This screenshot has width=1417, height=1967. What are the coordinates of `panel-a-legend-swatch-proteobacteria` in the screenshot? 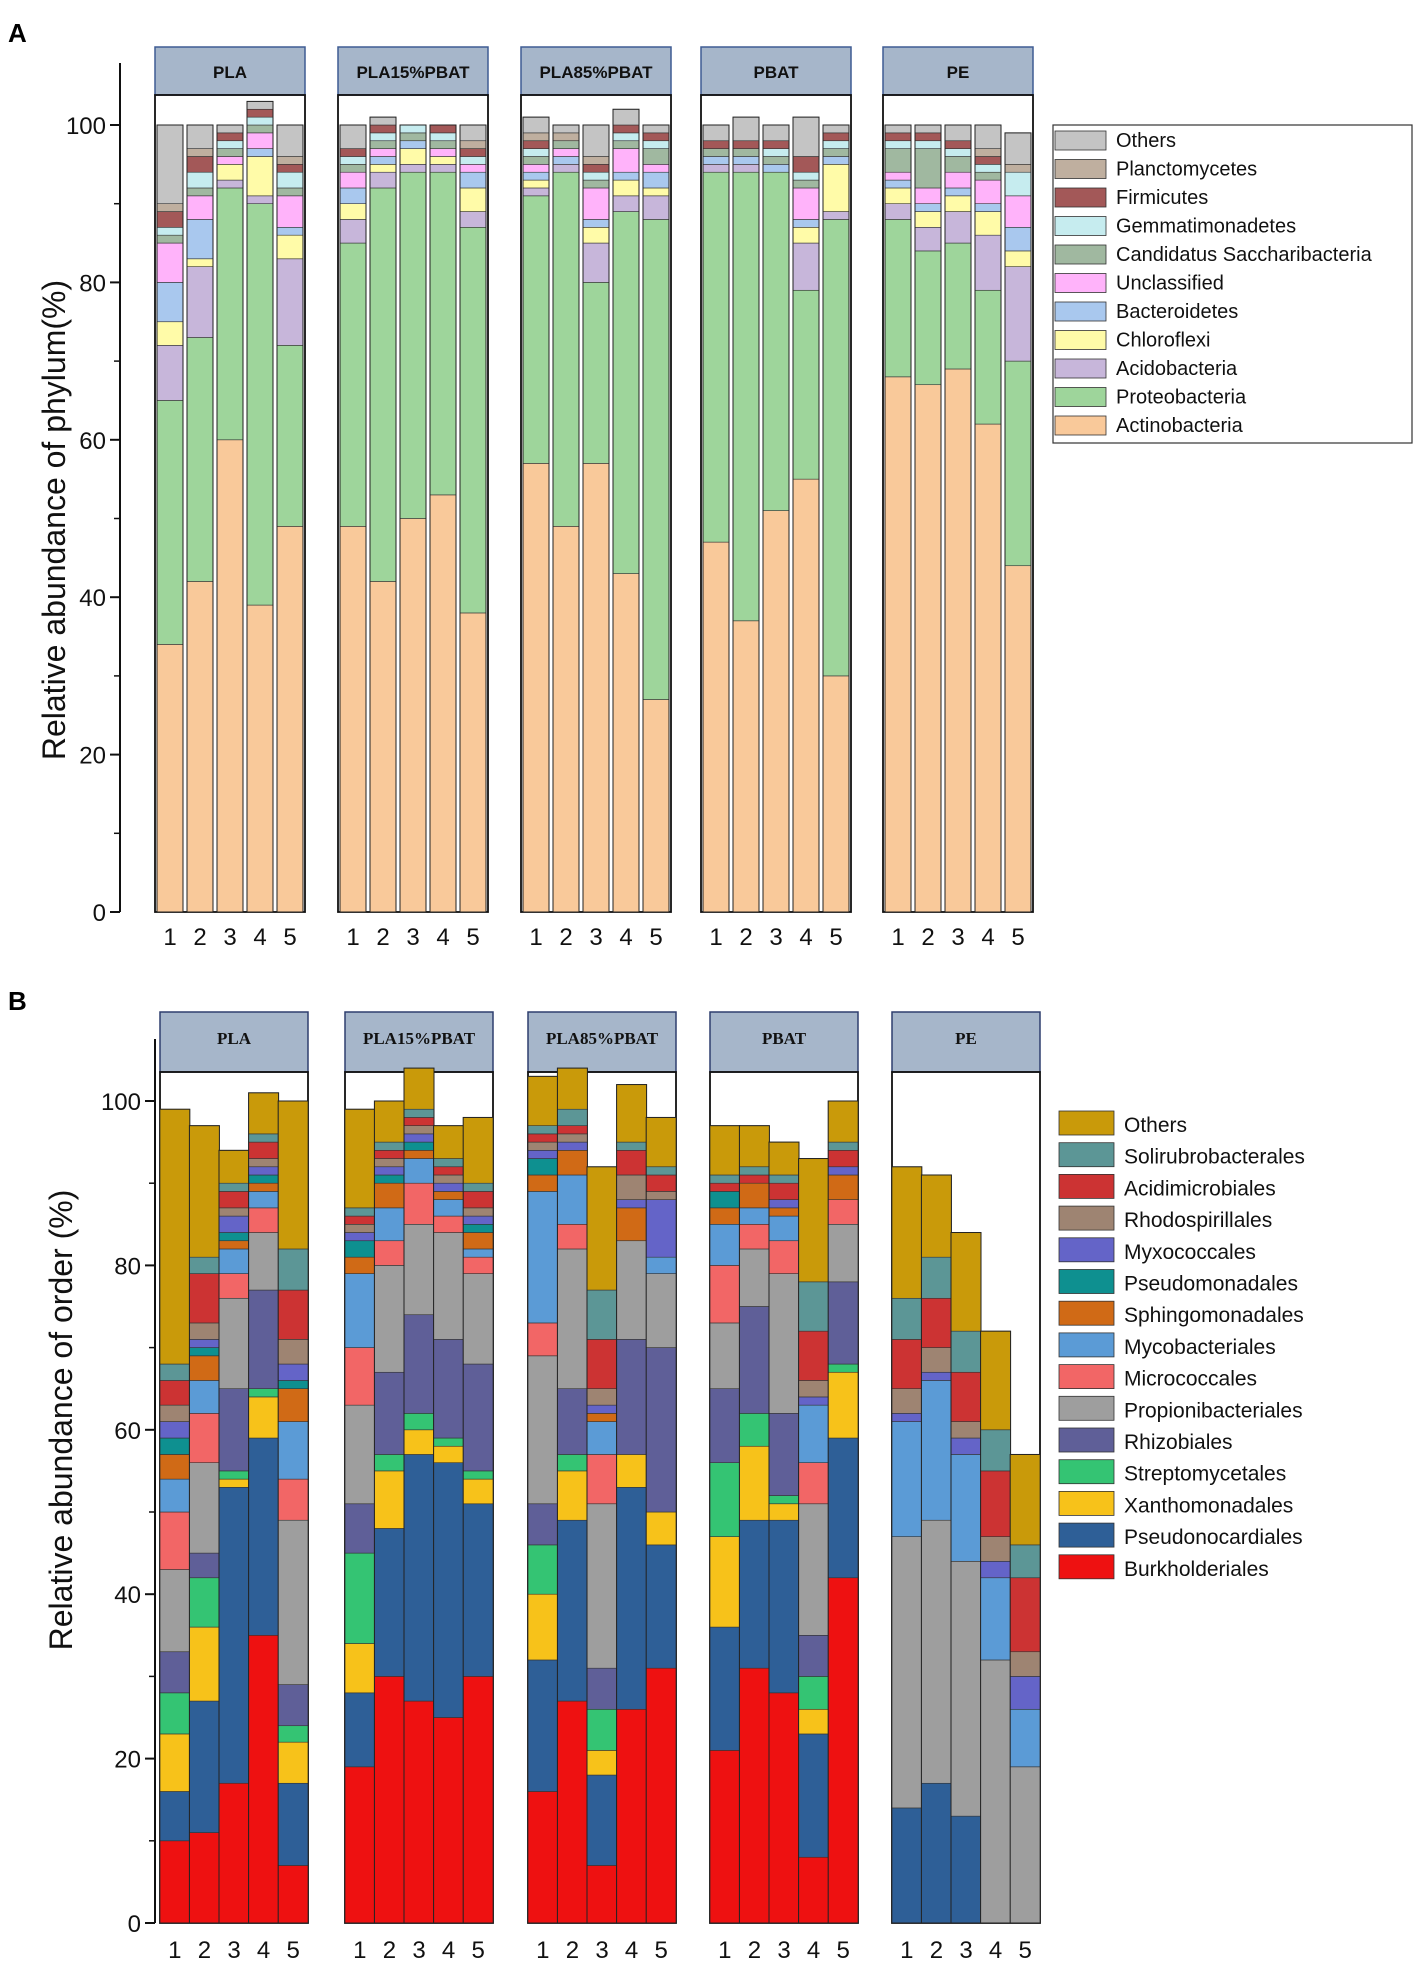 It's located at (1080, 397).